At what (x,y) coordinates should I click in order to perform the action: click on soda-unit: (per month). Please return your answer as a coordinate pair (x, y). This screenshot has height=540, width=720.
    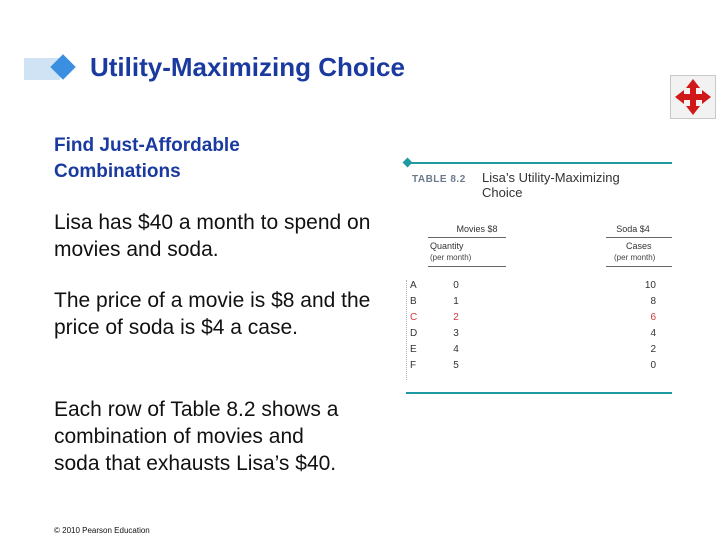
    Looking at the image, I should click on (635, 257).